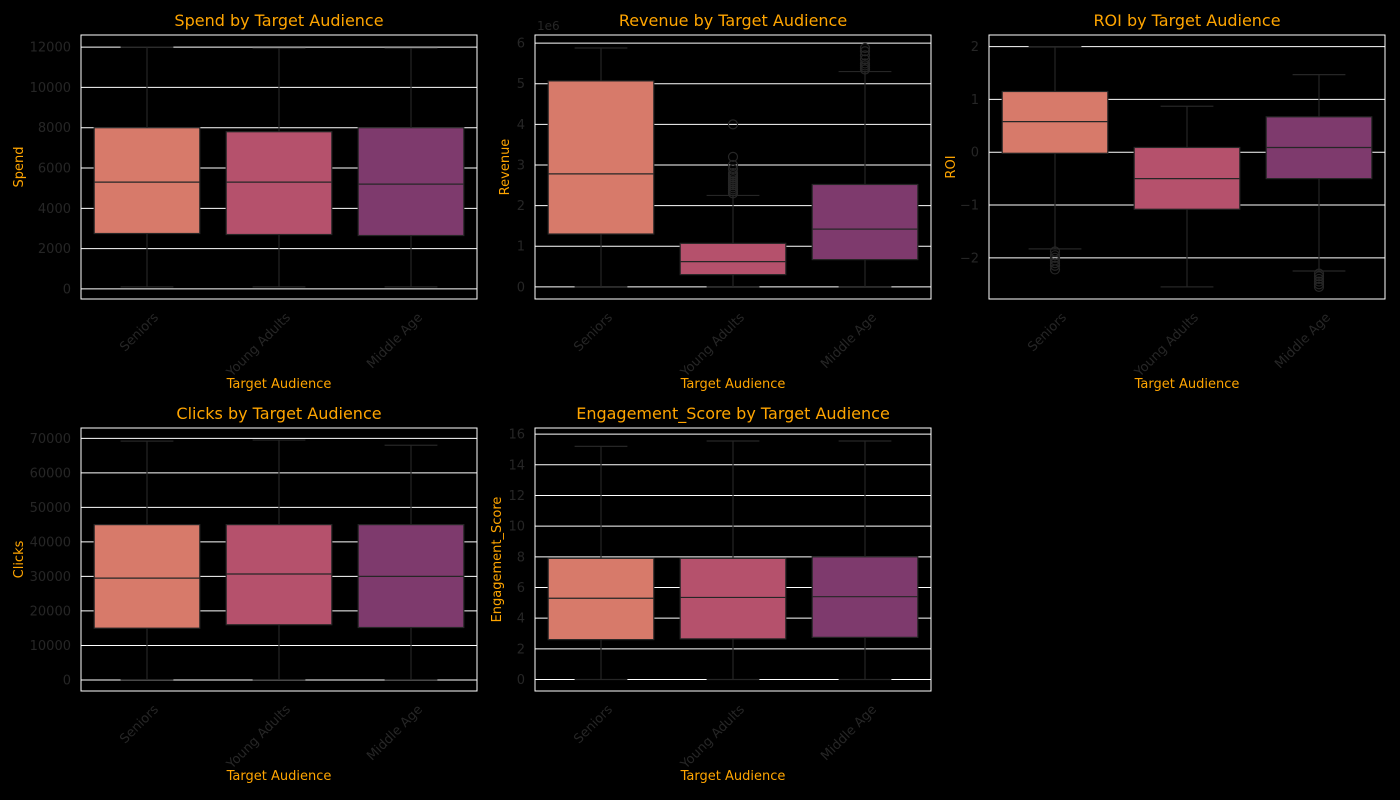 The height and width of the screenshot is (800, 1400). Describe the element at coordinates (951, 166) in the screenshot. I see `y-axis-label: ROI` at that location.